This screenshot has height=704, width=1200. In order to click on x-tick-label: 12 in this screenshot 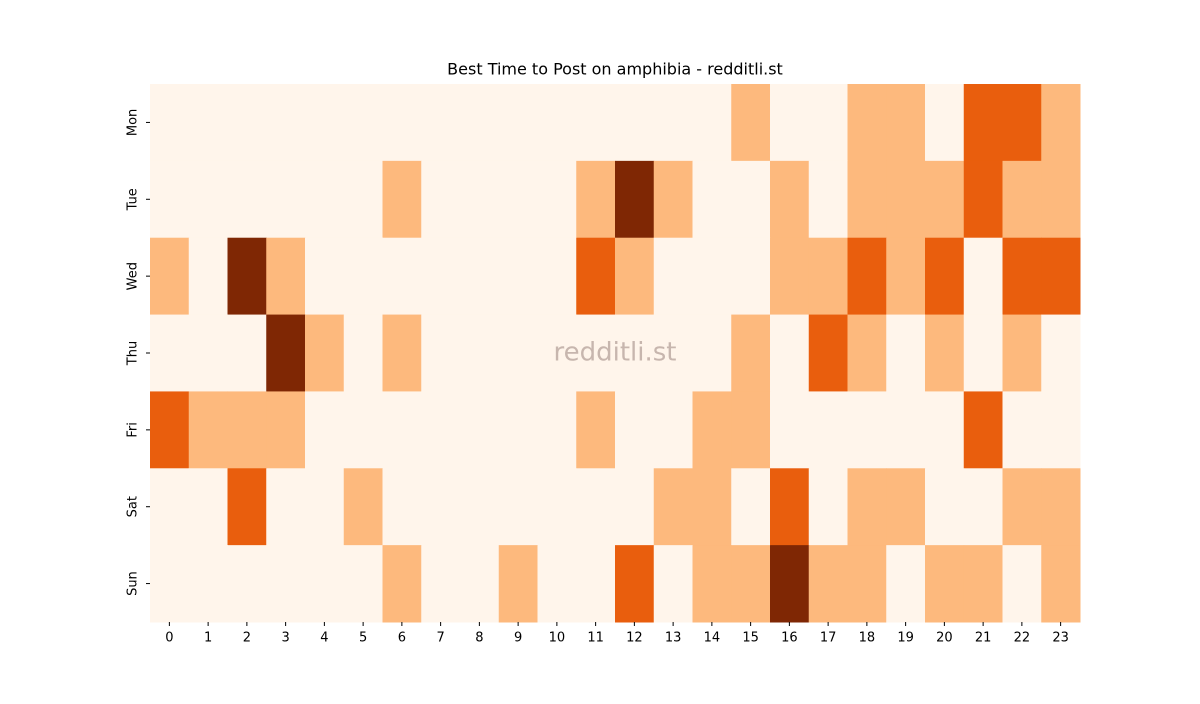, I will do `click(634, 638)`.